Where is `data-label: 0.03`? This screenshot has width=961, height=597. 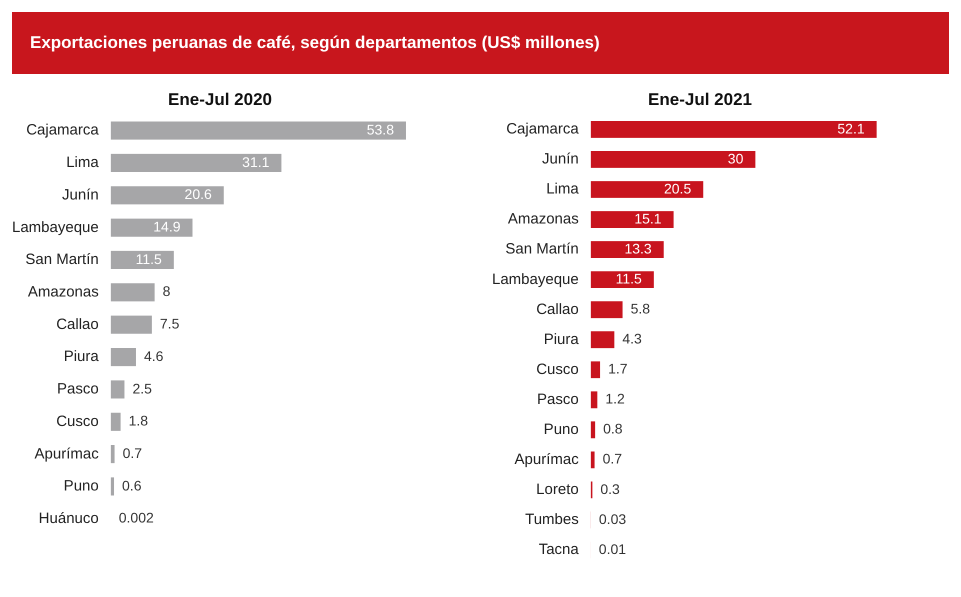 data-label: 0.03 is located at coordinates (612, 518).